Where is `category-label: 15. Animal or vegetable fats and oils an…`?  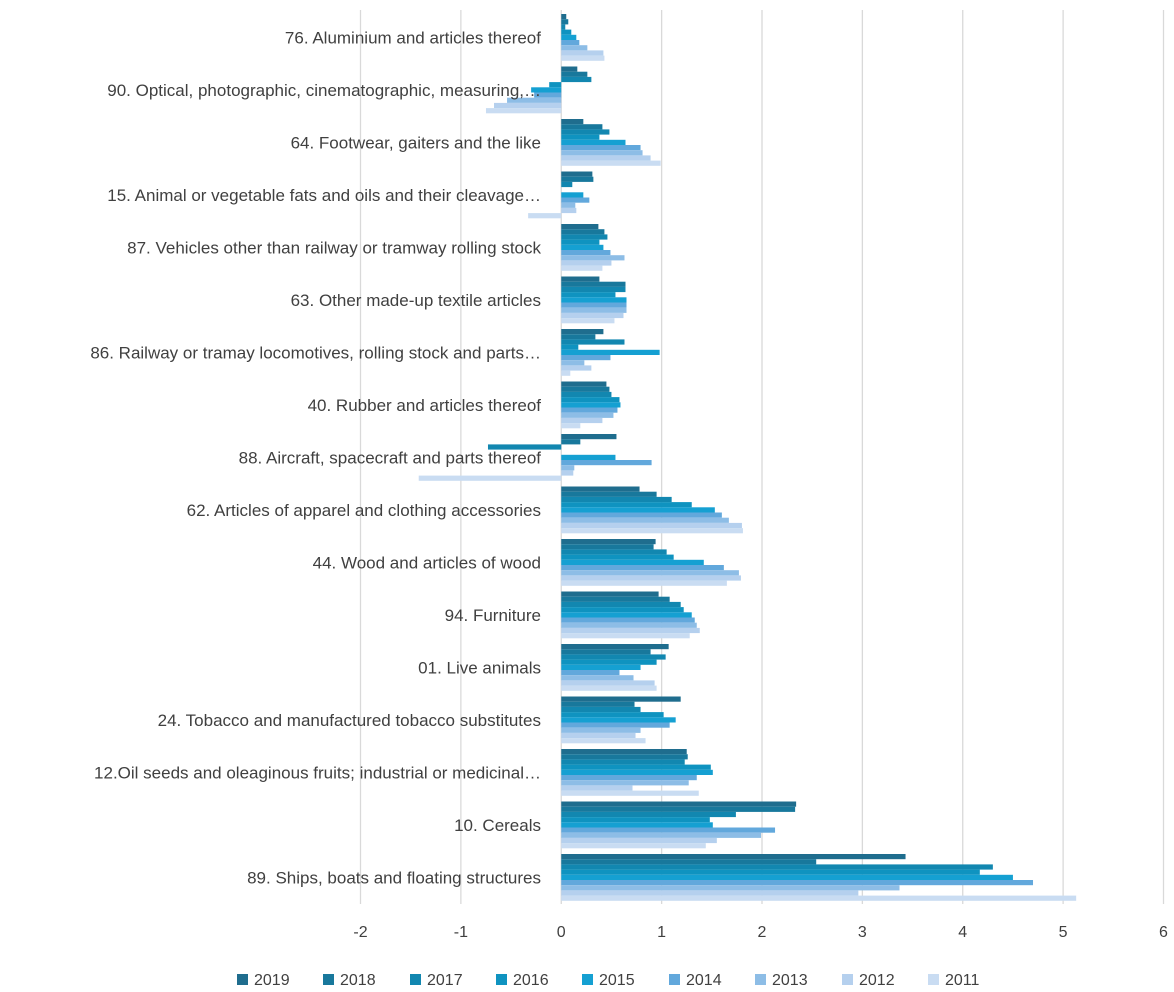 category-label: 15. Animal or vegetable fats and oils an… is located at coordinates (324, 195).